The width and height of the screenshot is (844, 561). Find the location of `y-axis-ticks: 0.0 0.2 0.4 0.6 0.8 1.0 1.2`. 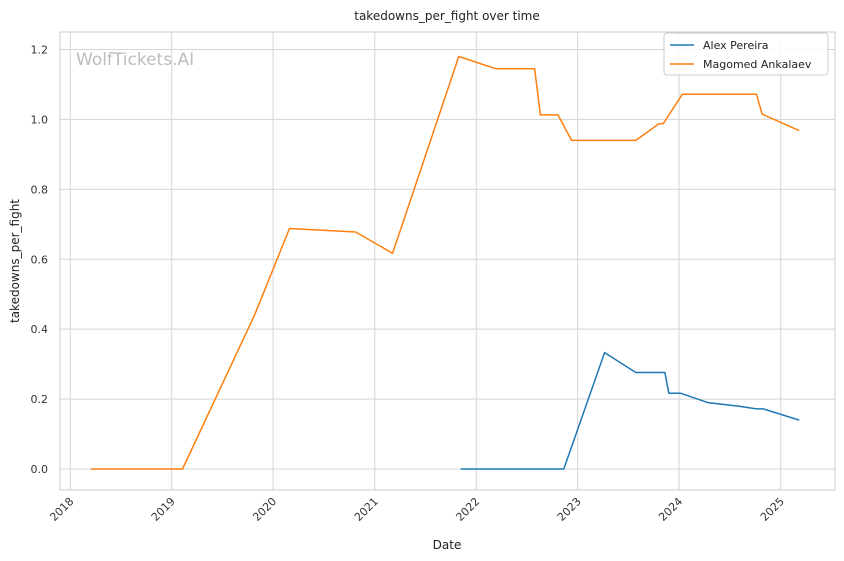

y-axis-ticks: 0.0 0.2 0.4 0.6 0.8 1.0 1.2 is located at coordinates (40, 259).